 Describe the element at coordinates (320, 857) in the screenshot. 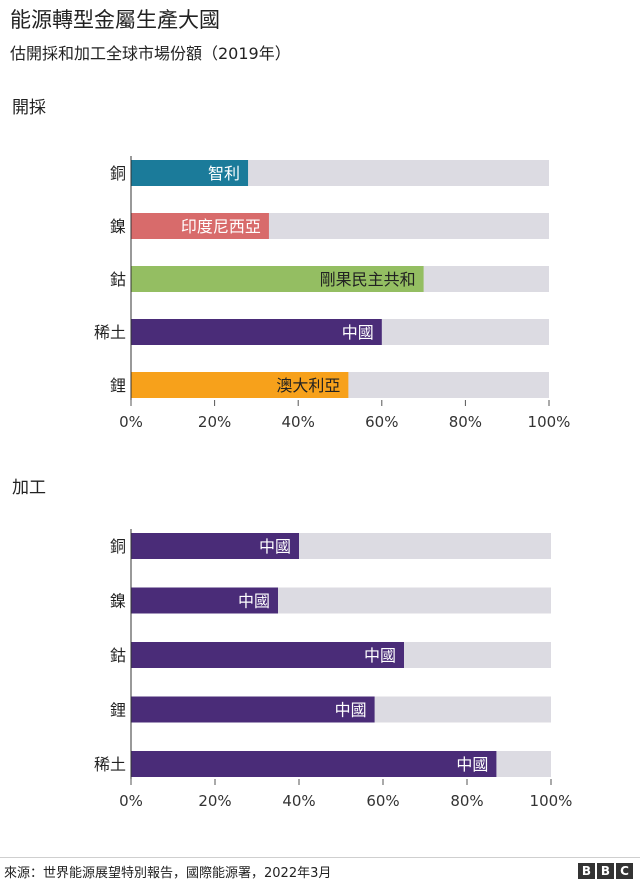

I see `footer-divider` at that location.